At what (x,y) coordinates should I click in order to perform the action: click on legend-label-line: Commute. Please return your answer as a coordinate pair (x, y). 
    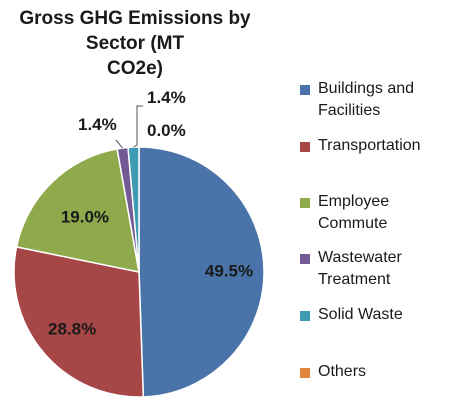
    Looking at the image, I should click on (353, 223).